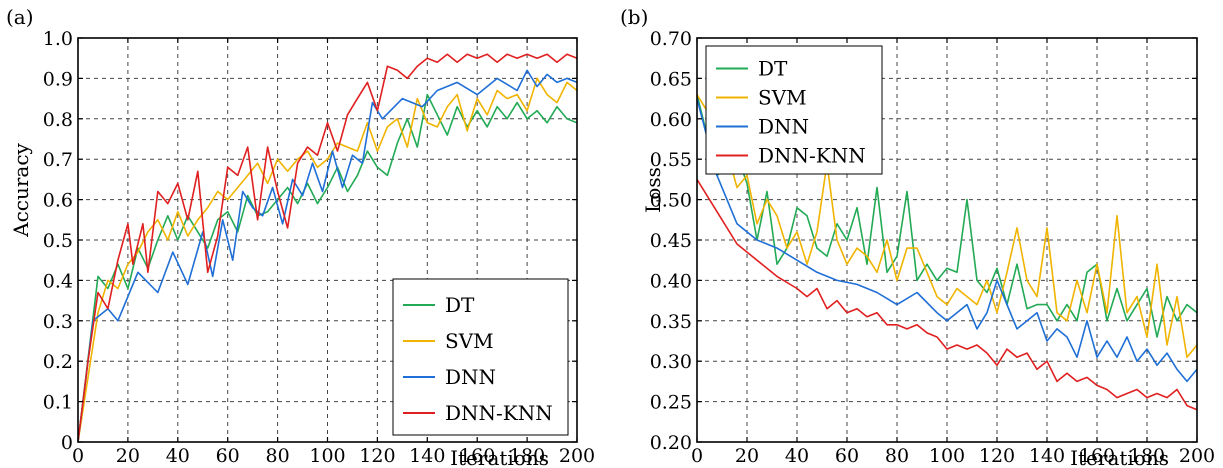 This screenshot has height=468, width=1223. I want to click on y-axis-label: Loss, so click(653, 190).